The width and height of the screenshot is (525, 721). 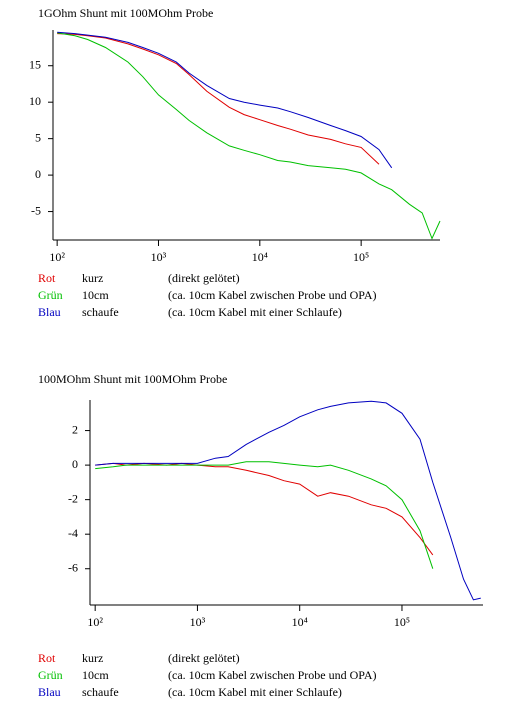 I want to click on y-tick-label: 2, so click(x=75, y=429).